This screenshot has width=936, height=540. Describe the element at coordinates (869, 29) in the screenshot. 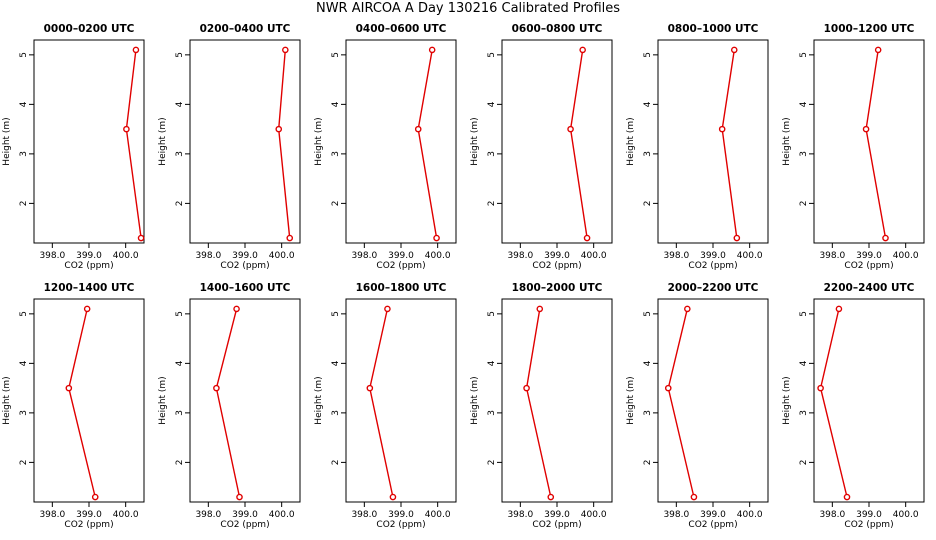

I see `panel-title: 1000–1200 UTC` at that location.